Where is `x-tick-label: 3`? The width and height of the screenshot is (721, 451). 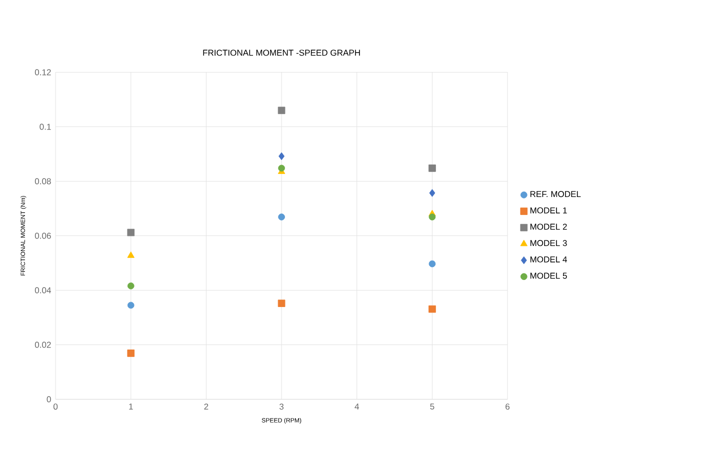
x-tick-label: 3 is located at coordinates (281, 406).